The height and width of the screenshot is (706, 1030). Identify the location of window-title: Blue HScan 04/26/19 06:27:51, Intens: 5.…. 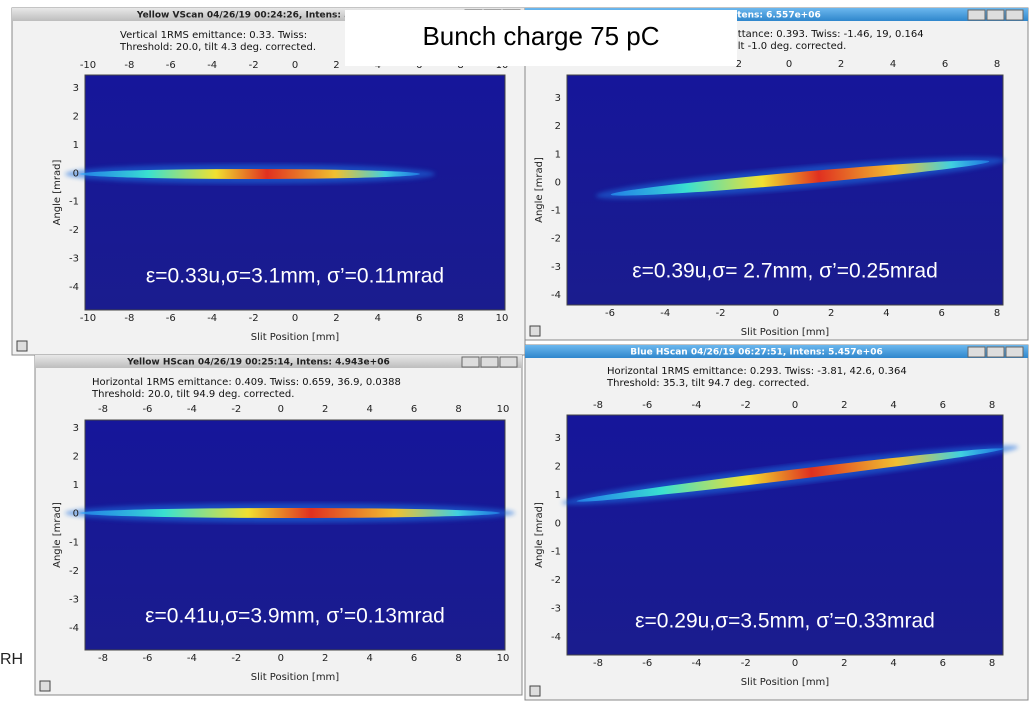
(756, 353).